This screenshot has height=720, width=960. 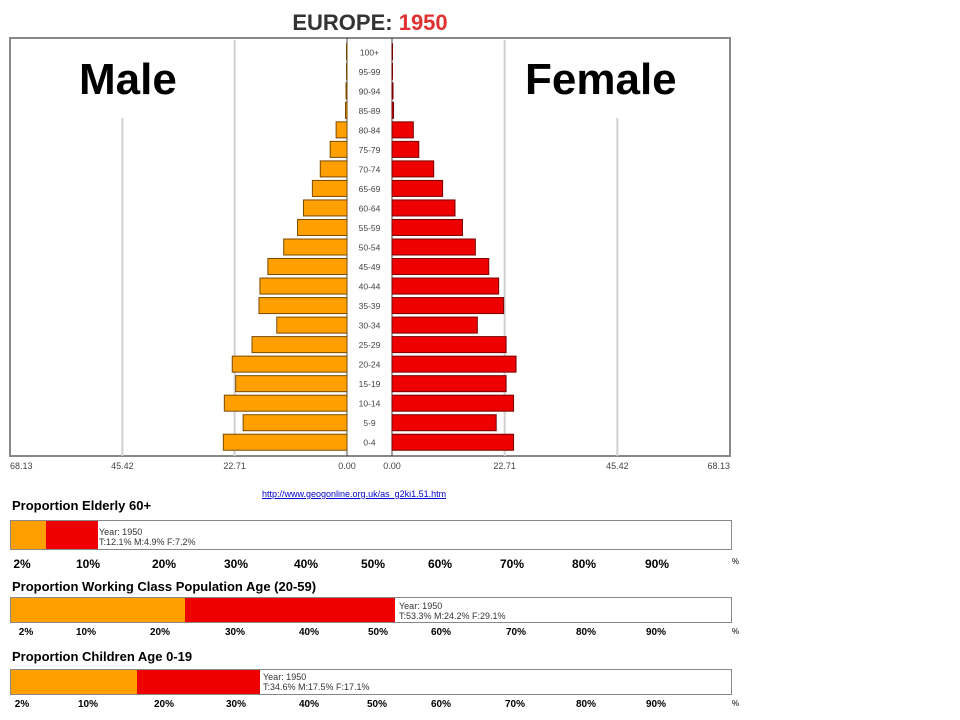 I want to click on title-year: 1950, so click(x=423, y=22).